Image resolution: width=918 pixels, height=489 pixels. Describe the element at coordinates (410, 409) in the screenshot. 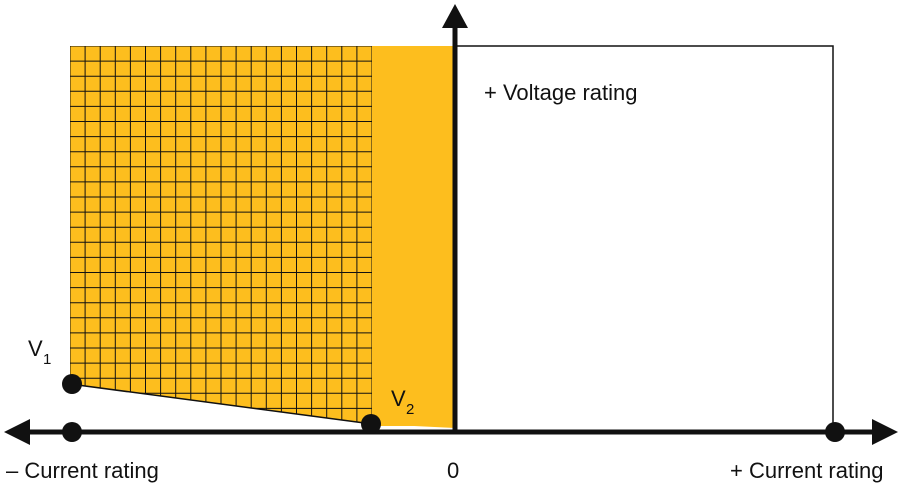

I see `v2-subscript: 2` at that location.